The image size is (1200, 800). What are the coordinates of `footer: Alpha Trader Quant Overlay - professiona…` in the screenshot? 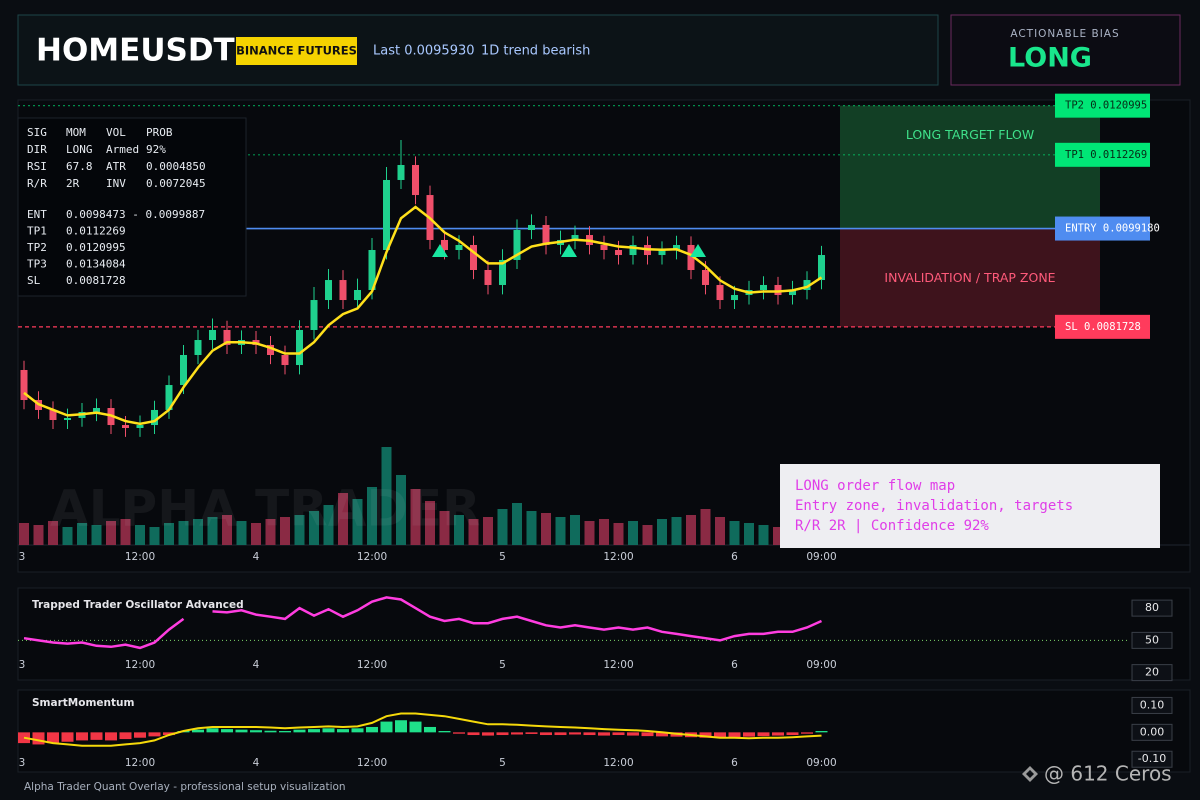 It's located at (185, 787).